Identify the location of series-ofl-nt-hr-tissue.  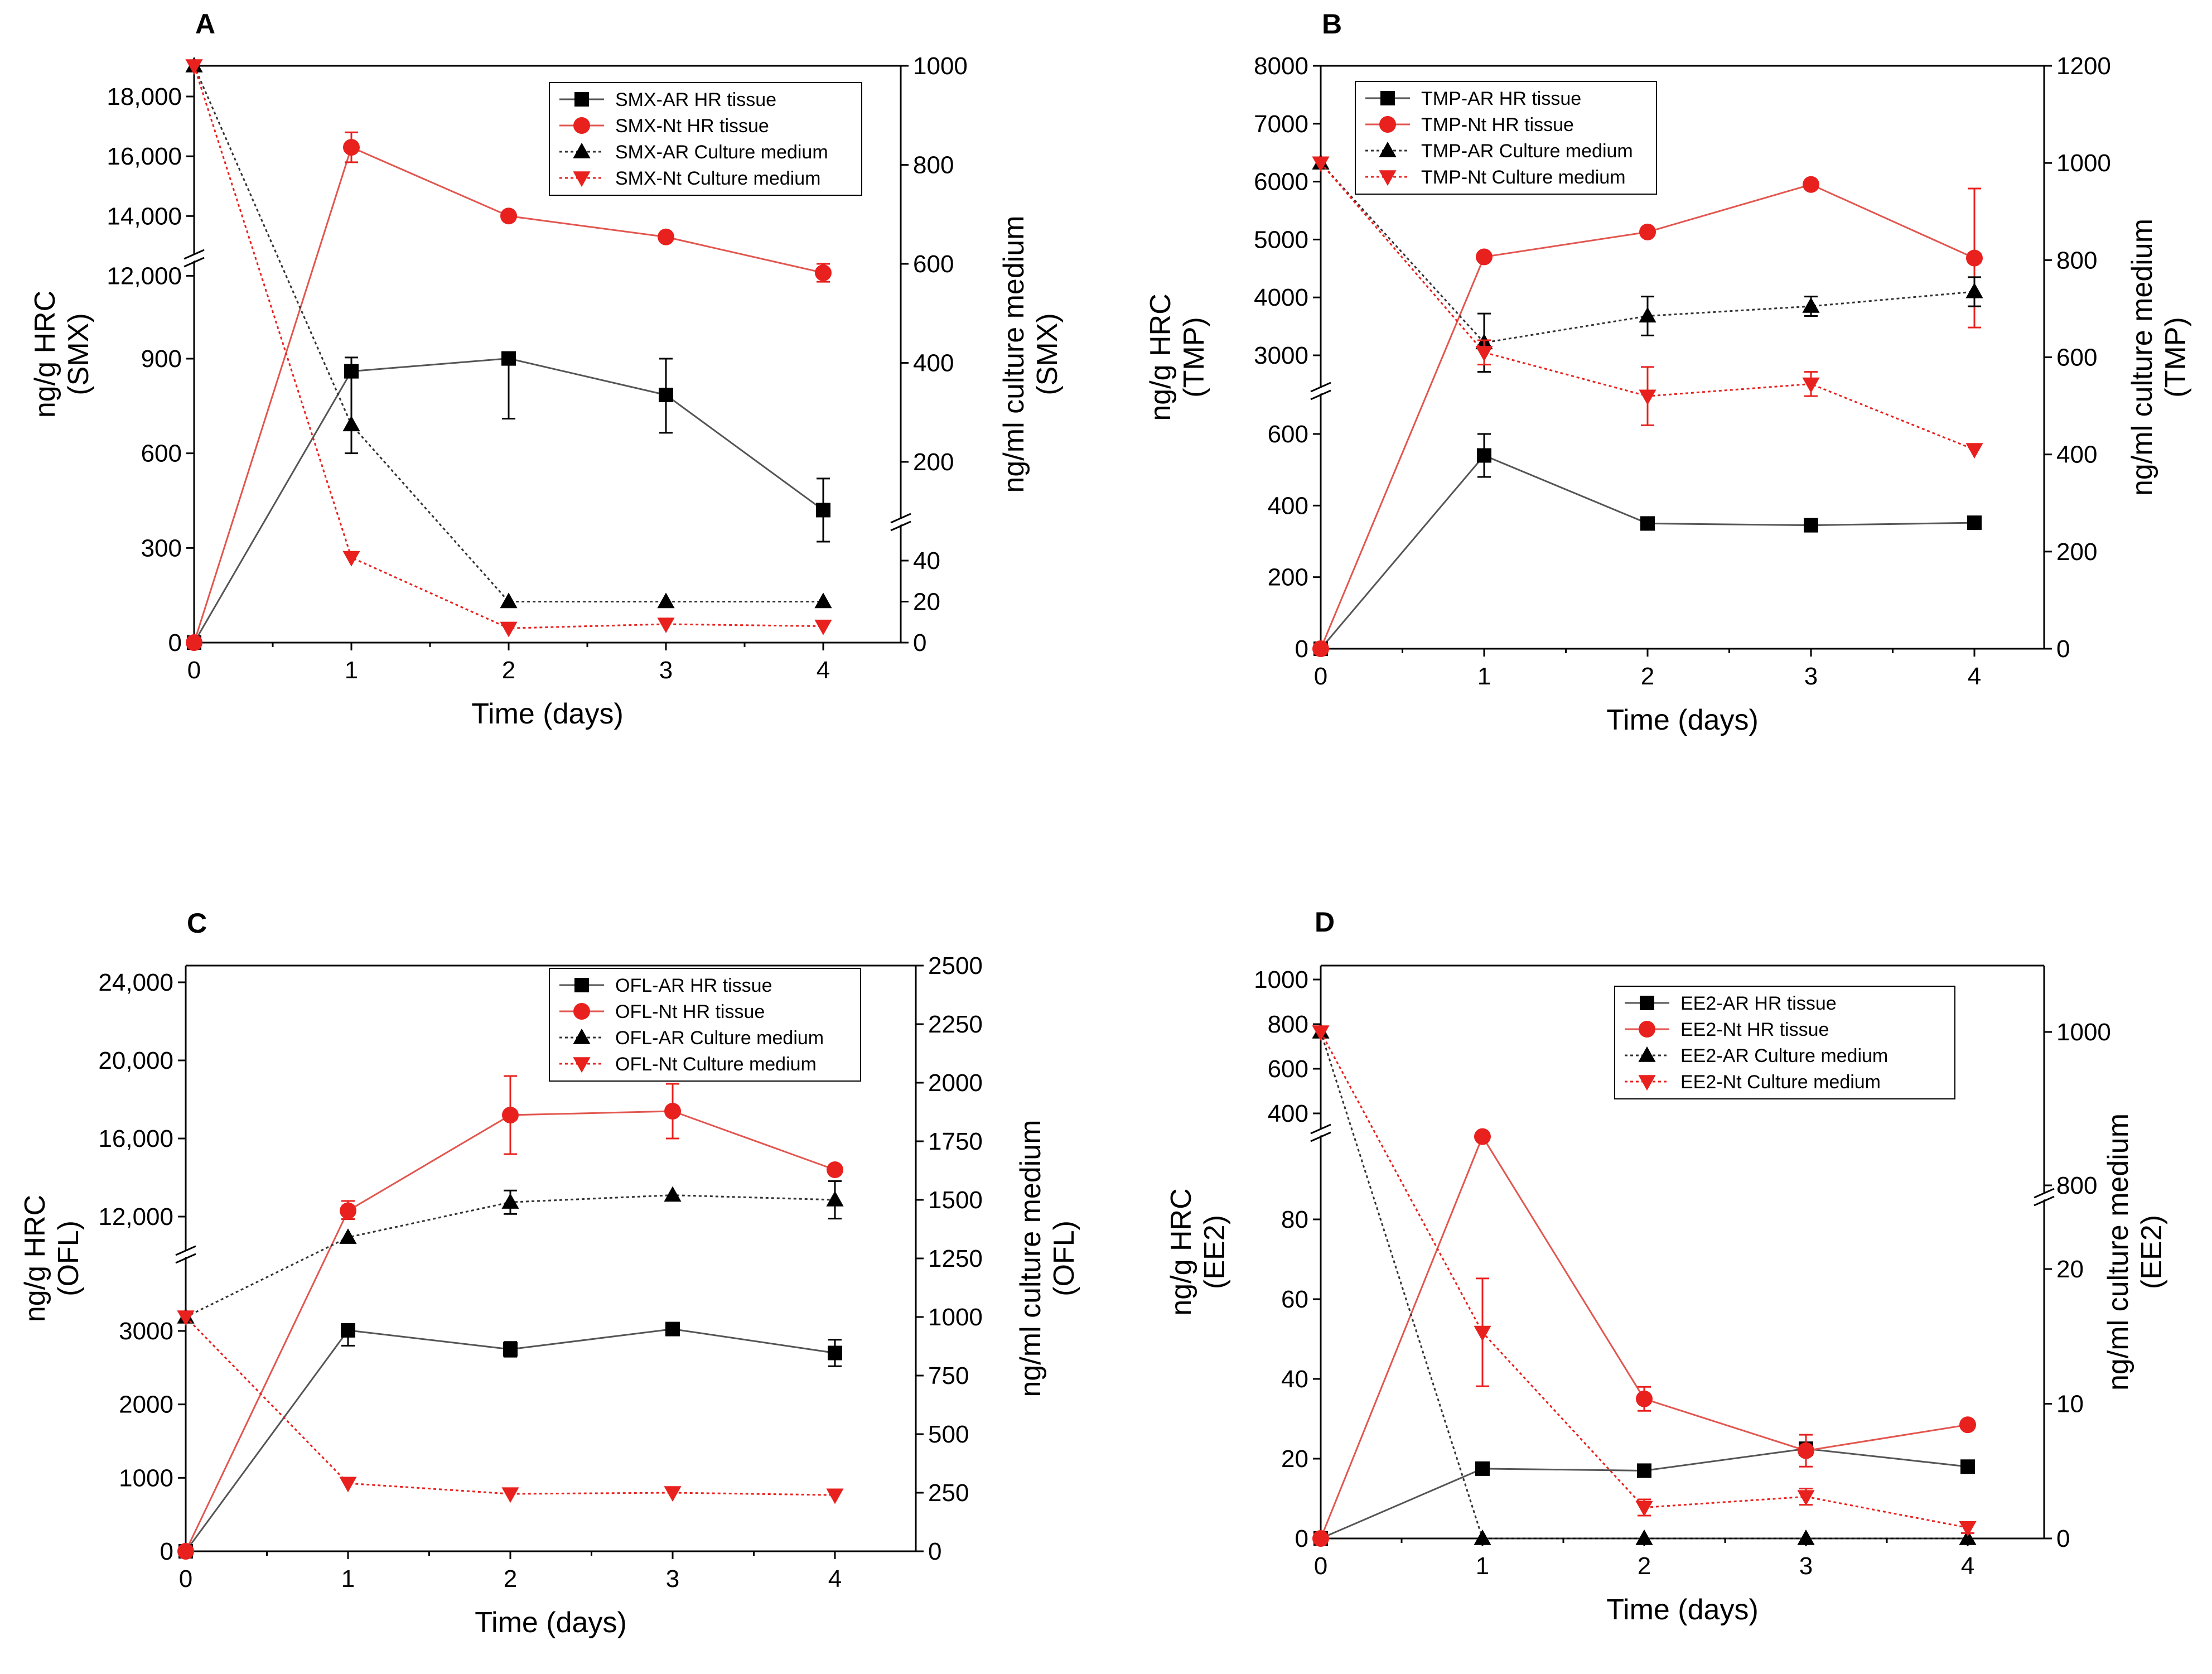
(510, 1318).